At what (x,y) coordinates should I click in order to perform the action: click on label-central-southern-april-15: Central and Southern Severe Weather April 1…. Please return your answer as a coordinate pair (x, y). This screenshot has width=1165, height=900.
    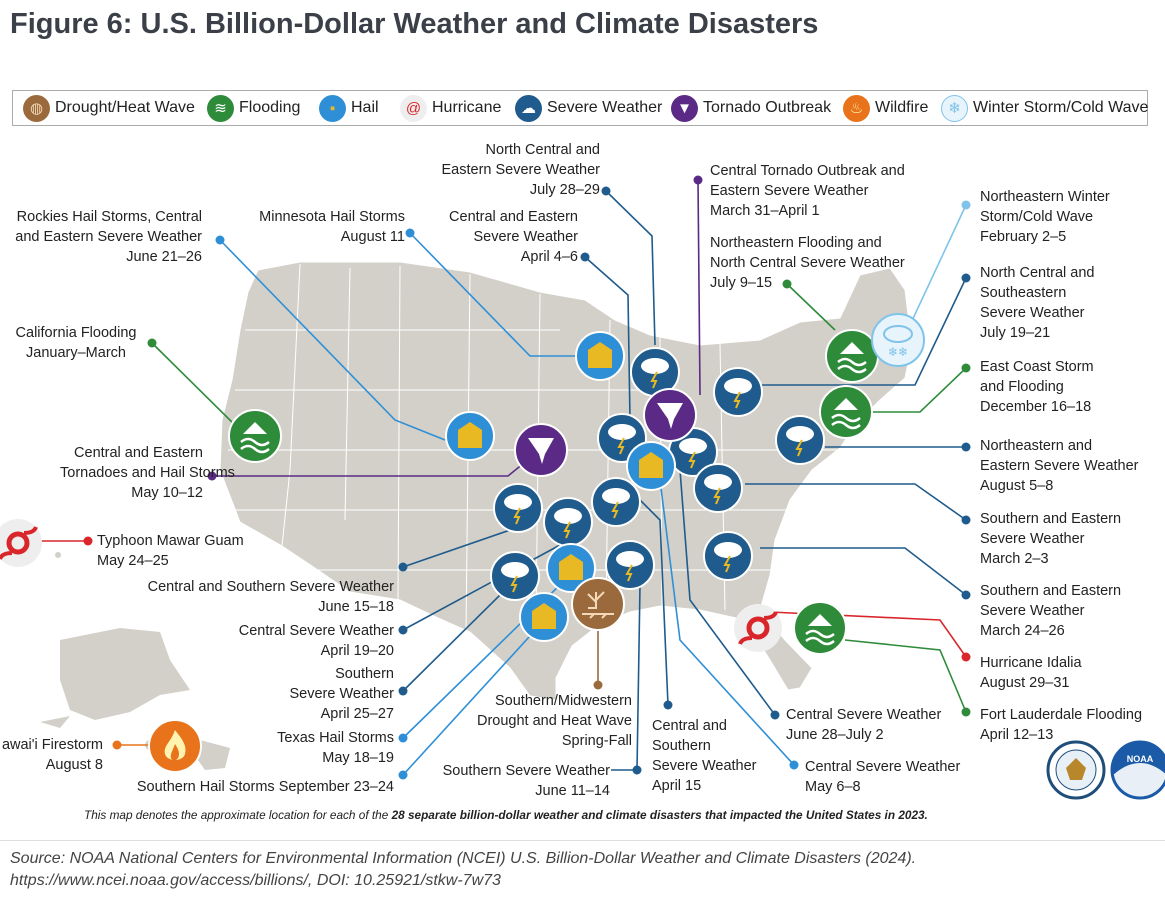
    Looking at the image, I should click on (704, 756).